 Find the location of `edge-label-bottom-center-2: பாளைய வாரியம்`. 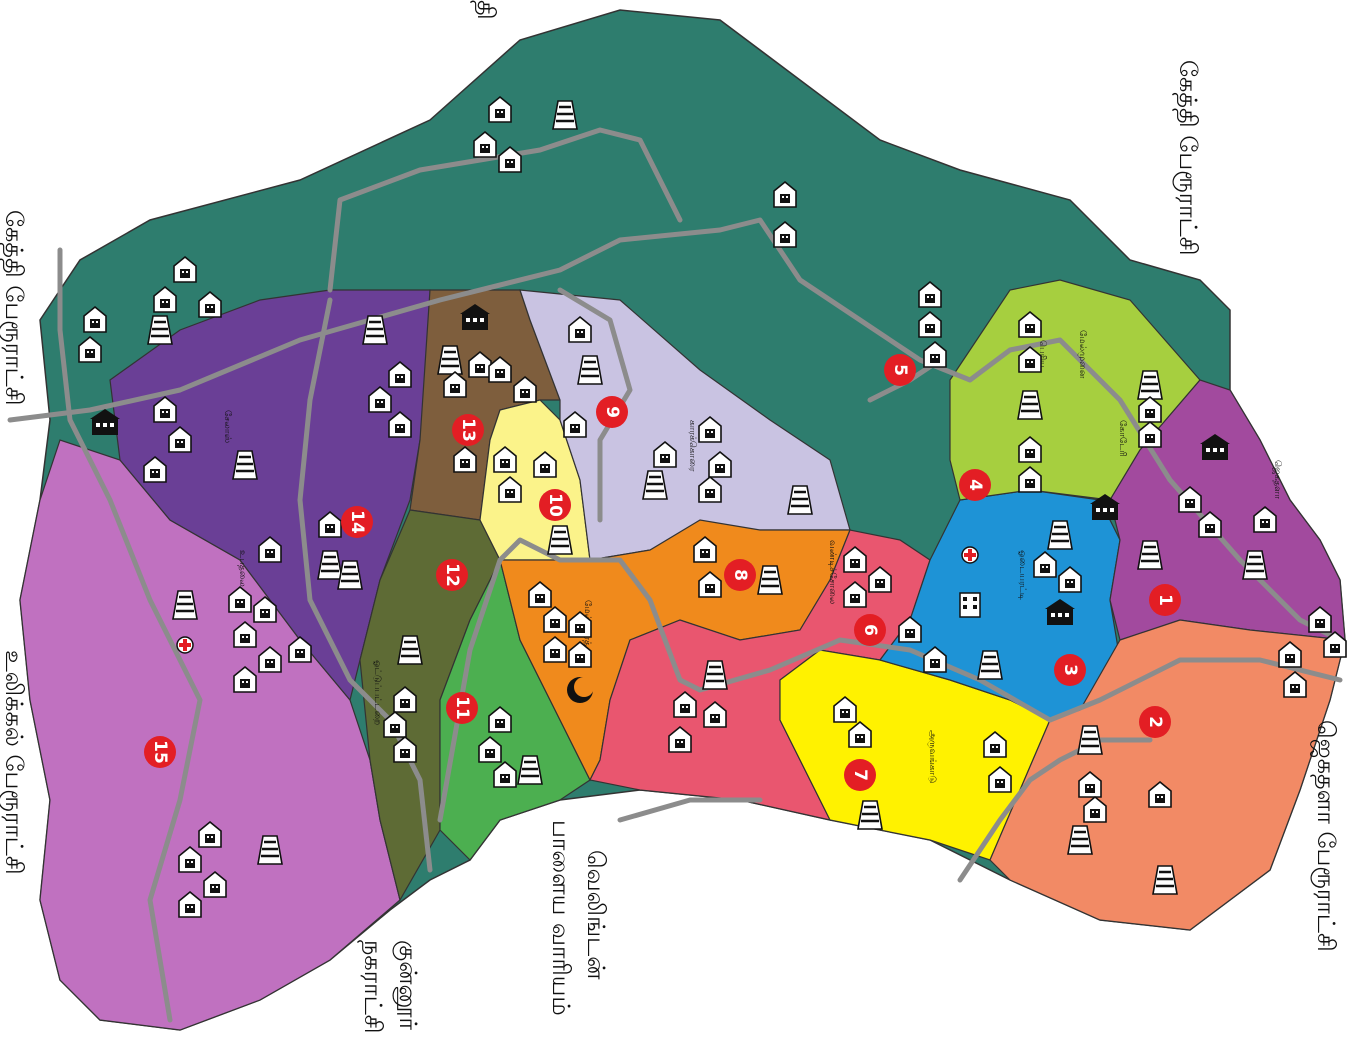

edge-label-bottom-center-2: பாளைய வாரியம் is located at coordinates (561, 918).